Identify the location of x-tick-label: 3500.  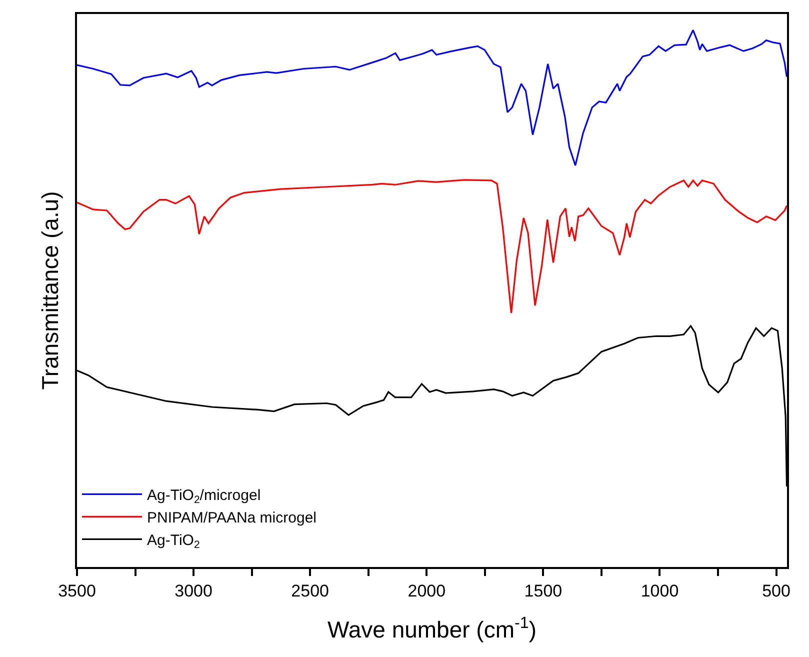
(77, 590).